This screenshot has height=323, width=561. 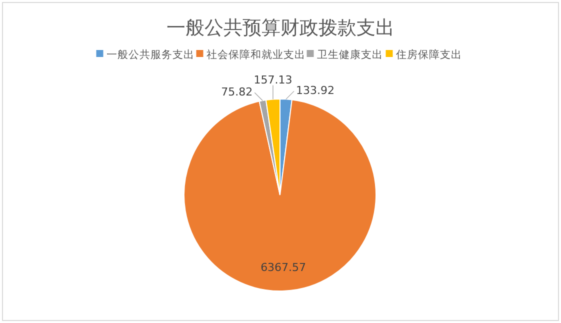 What do you see at coordinates (349, 54) in the screenshot?
I see `legend-label: 卫生健康支出` at bounding box center [349, 54].